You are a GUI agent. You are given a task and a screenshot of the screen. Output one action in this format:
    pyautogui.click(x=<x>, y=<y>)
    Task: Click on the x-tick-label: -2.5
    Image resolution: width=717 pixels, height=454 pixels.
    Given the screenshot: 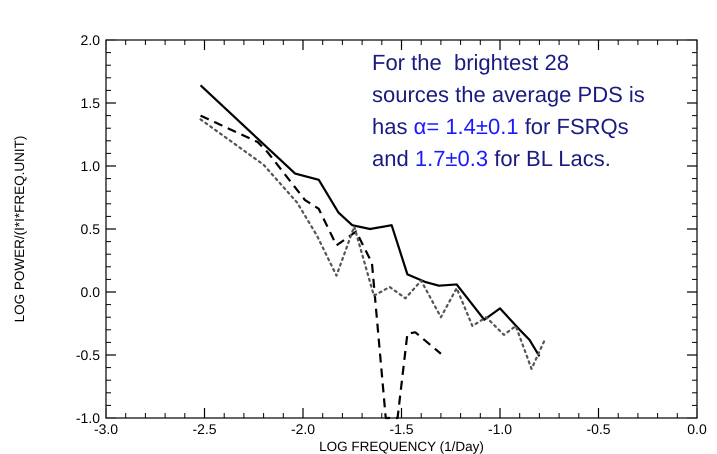 What is the action you would take?
    pyautogui.click(x=204, y=429)
    